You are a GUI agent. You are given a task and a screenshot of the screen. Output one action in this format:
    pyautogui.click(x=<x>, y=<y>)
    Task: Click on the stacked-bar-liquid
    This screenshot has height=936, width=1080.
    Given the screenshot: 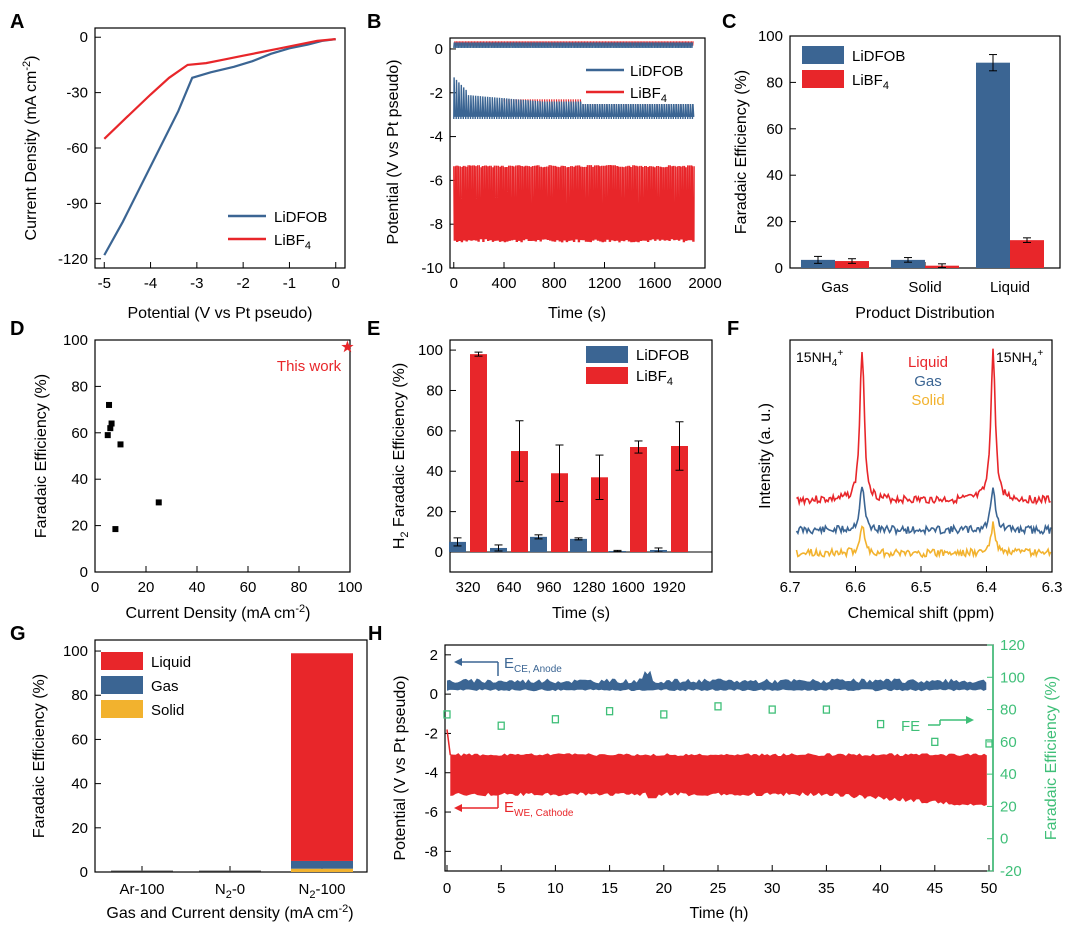 What is the action you would take?
    pyautogui.click(x=322, y=757)
    